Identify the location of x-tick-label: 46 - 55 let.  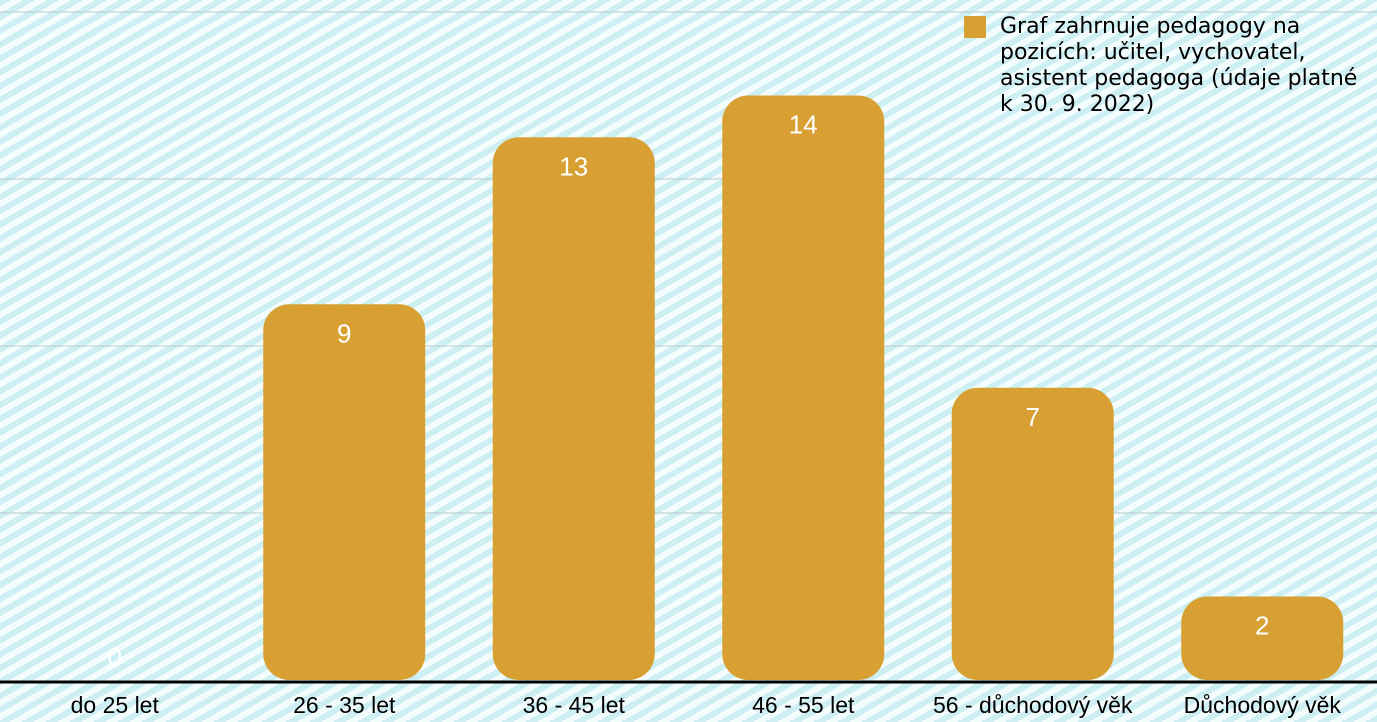
(803, 705).